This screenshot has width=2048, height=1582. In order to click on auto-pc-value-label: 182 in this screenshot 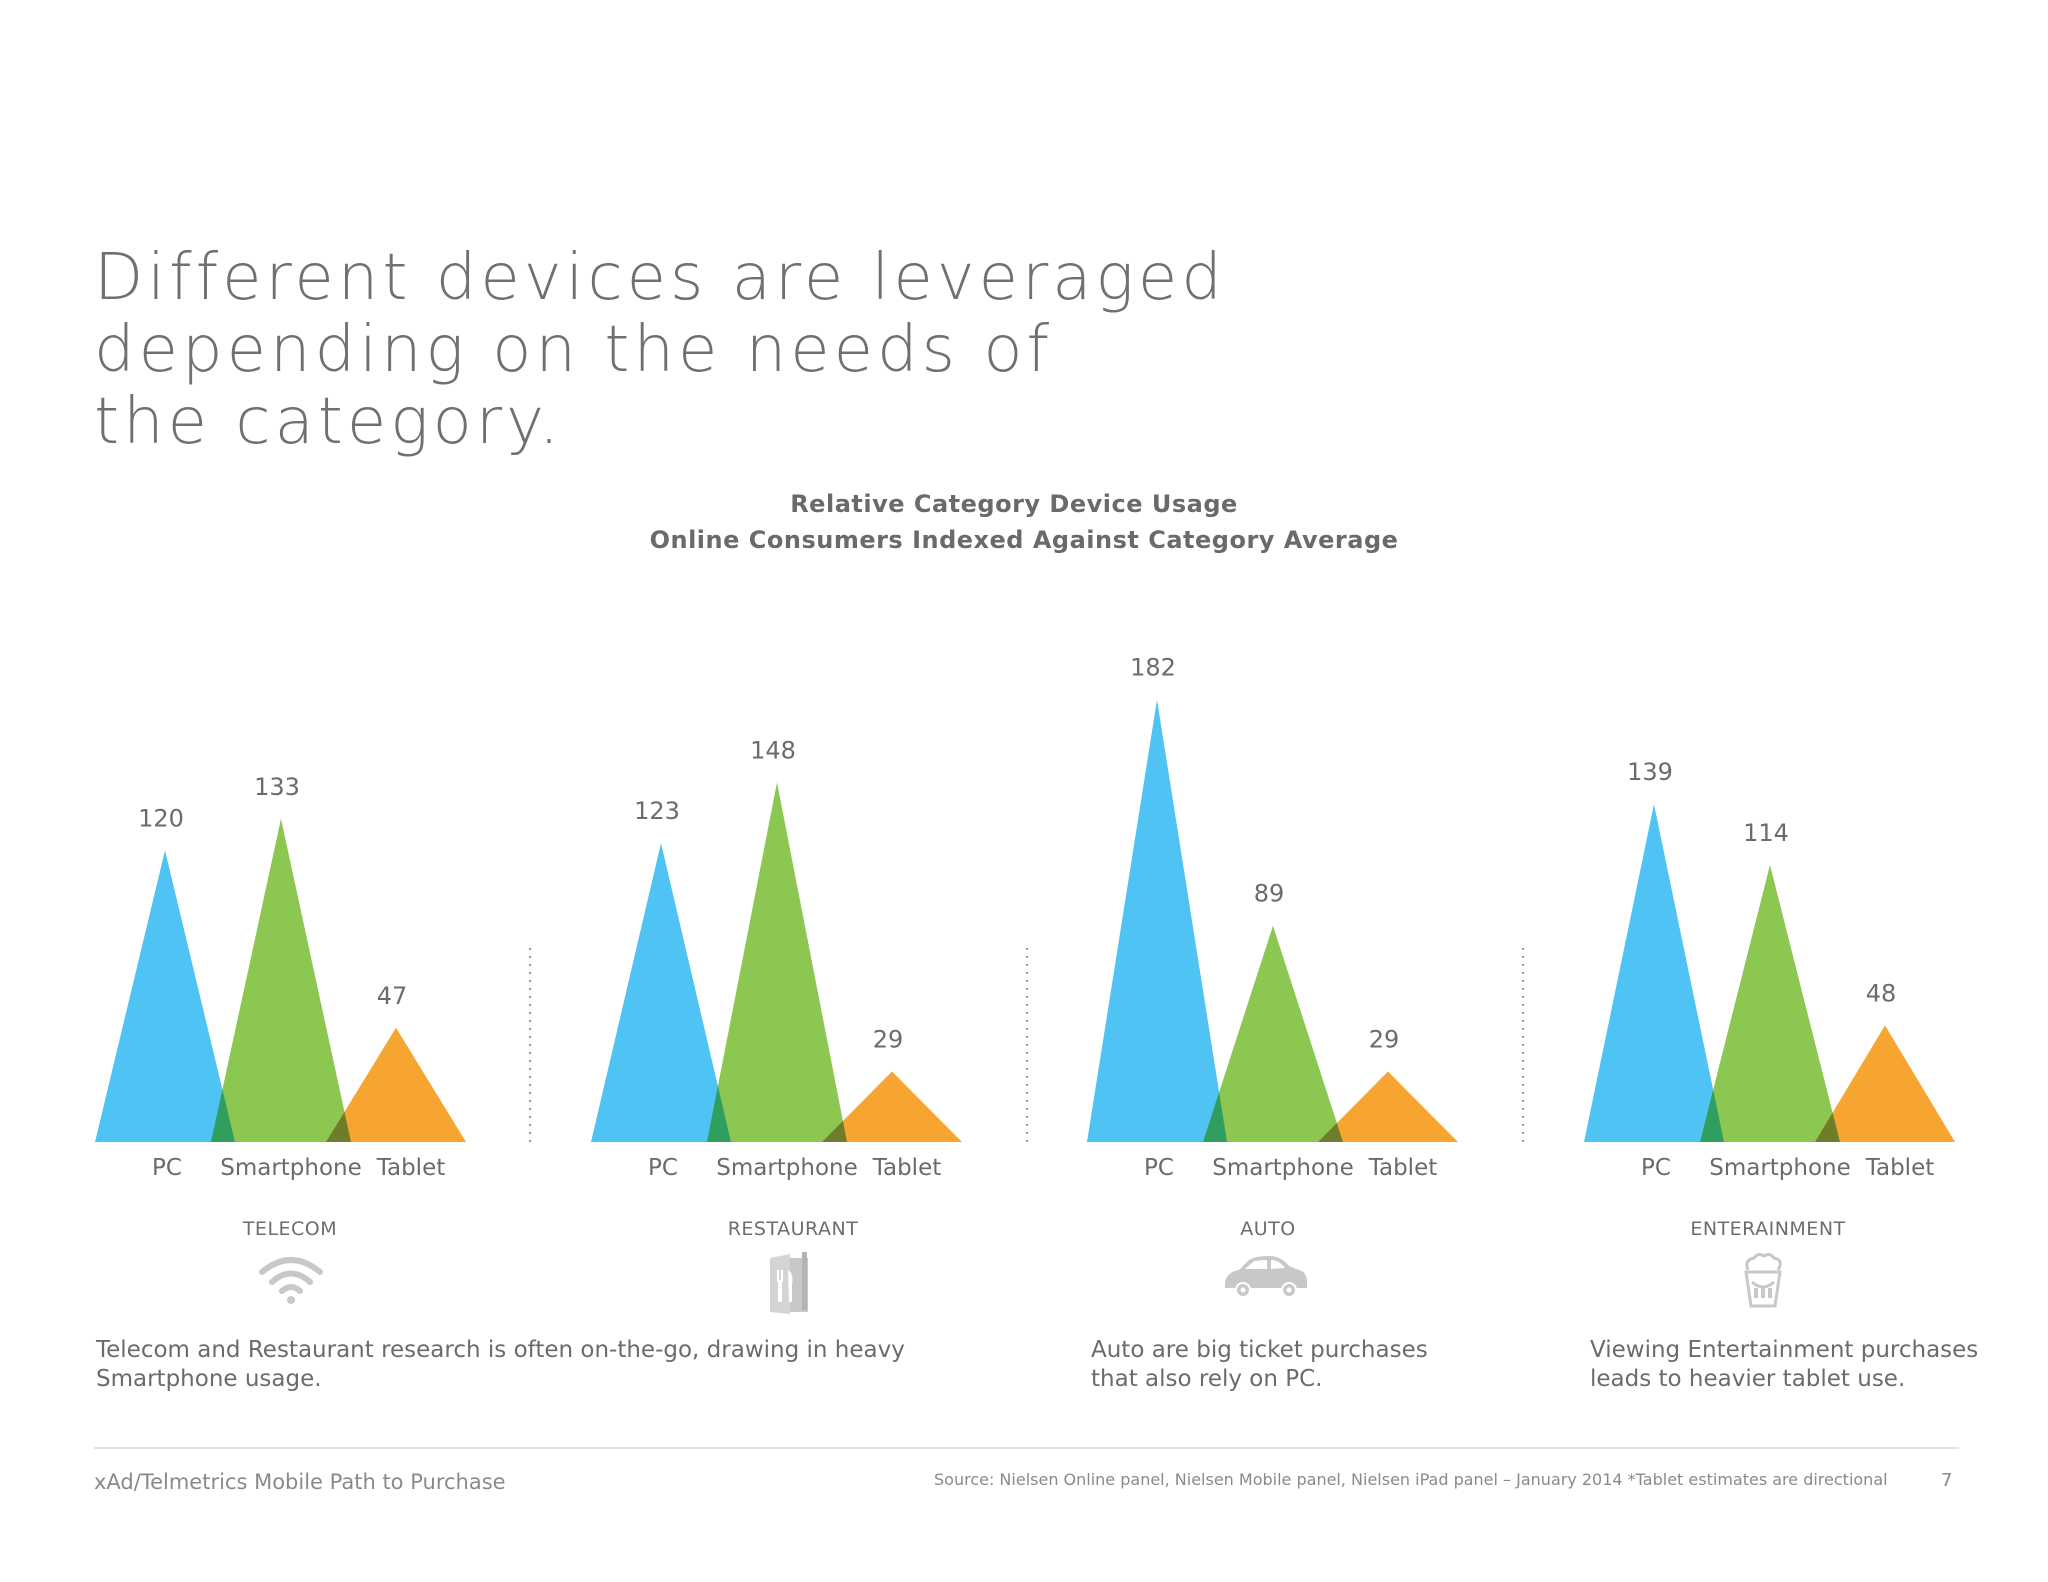, I will do `click(1153, 668)`.